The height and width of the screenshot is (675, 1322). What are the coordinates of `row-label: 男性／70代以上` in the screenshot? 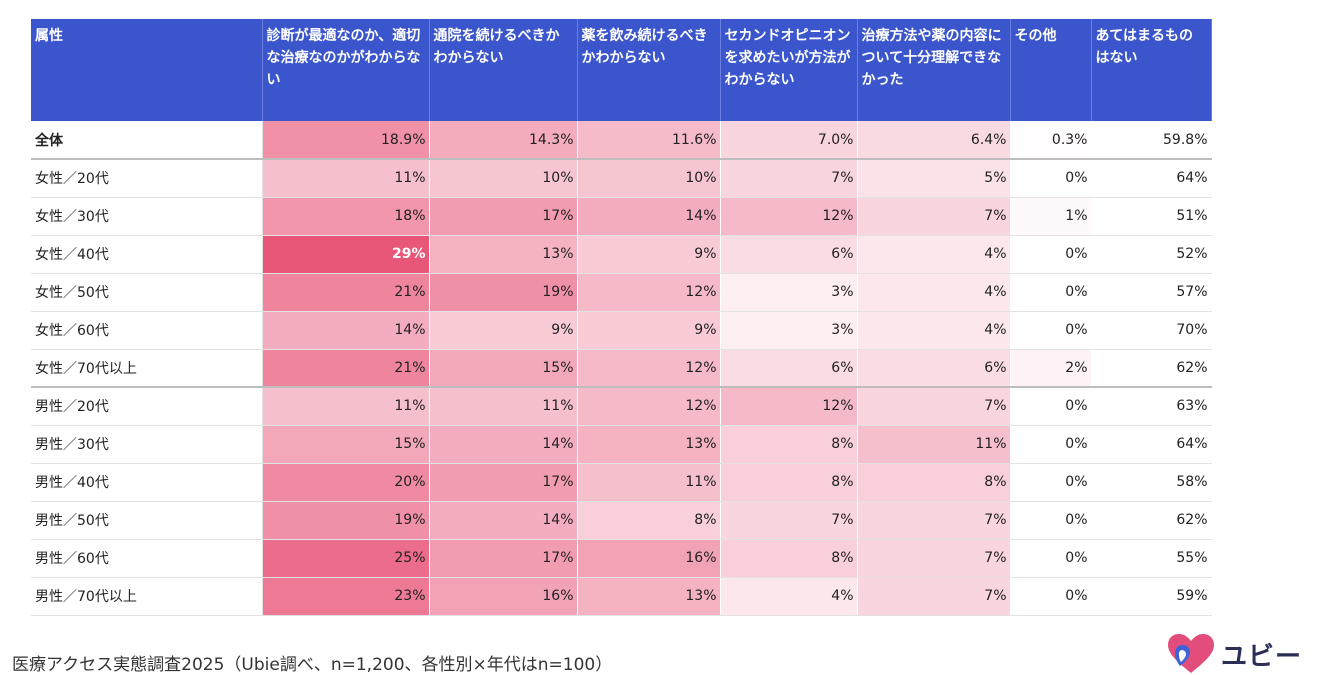 It's located at (147, 596).